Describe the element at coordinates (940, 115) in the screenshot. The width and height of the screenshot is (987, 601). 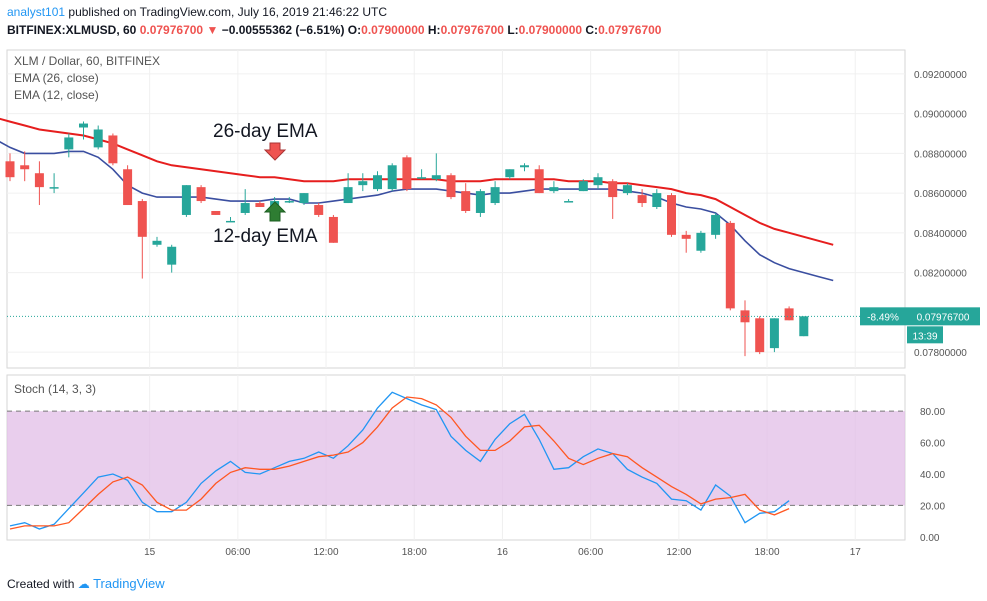
I see `y-tick-label: 0.09000000` at that location.